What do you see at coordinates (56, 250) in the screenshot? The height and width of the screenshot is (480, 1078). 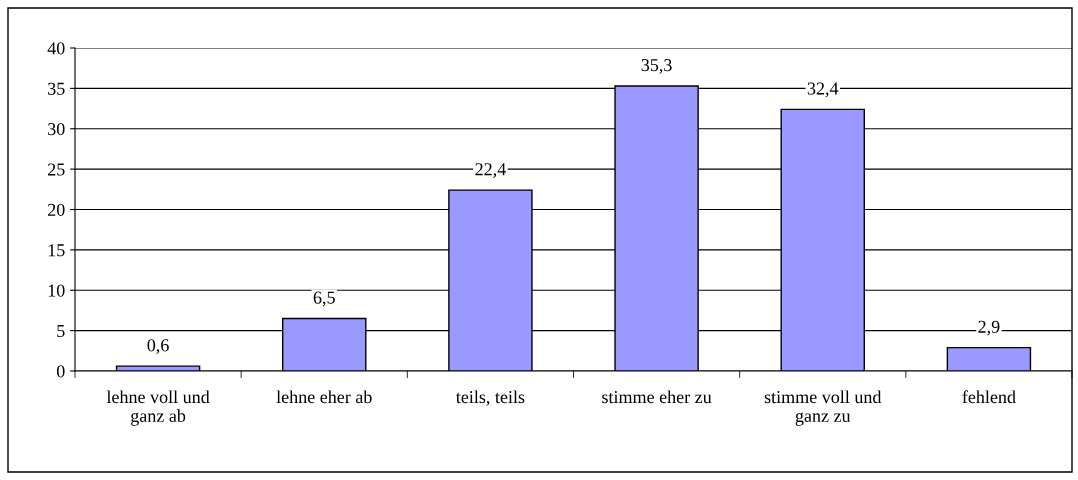 I see `y-tick-label: 15` at bounding box center [56, 250].